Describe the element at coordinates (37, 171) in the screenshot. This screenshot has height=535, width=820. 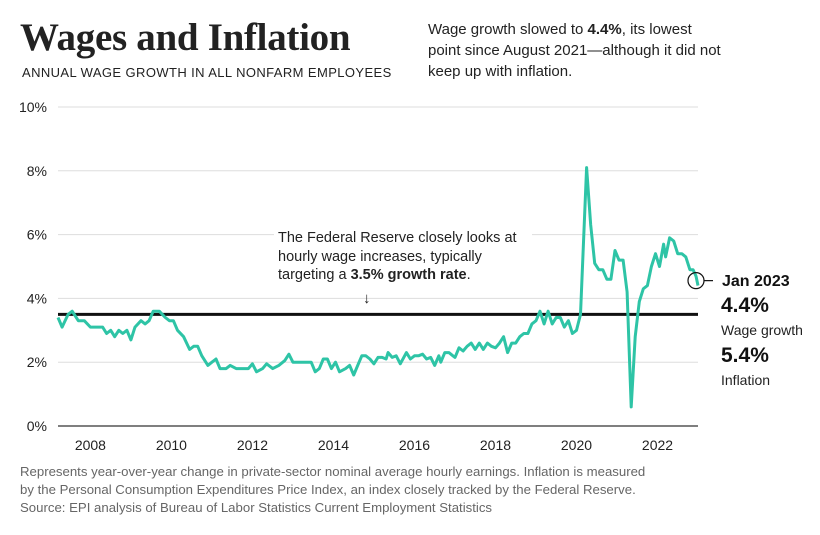
I see `y-tick-label: 8%` at that location.